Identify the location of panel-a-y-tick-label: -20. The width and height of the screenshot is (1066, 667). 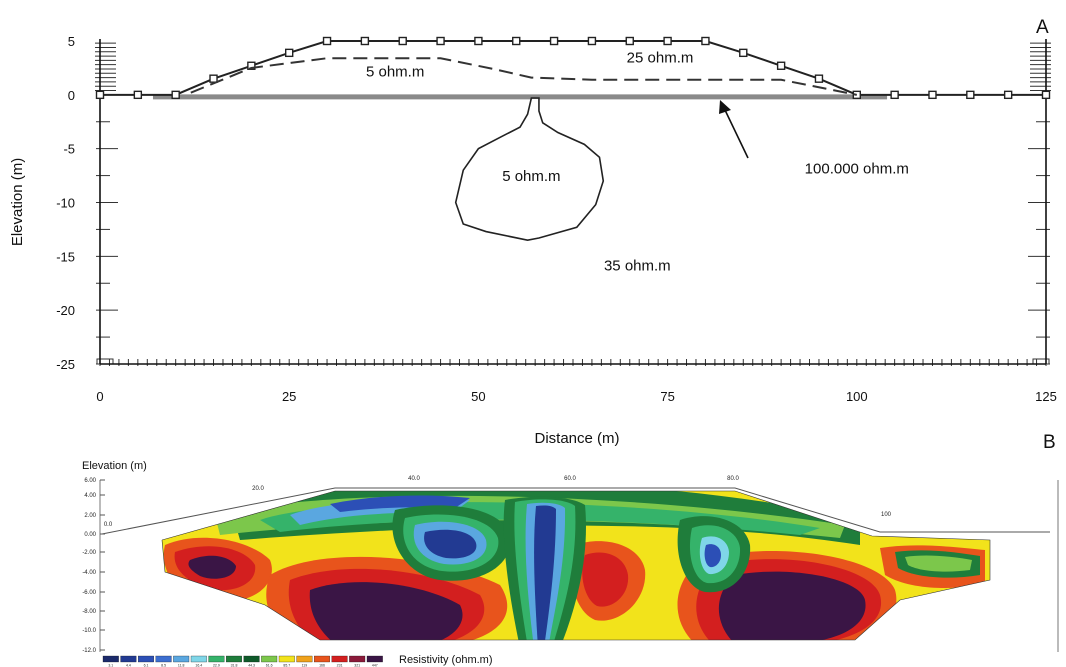
(65, 310).